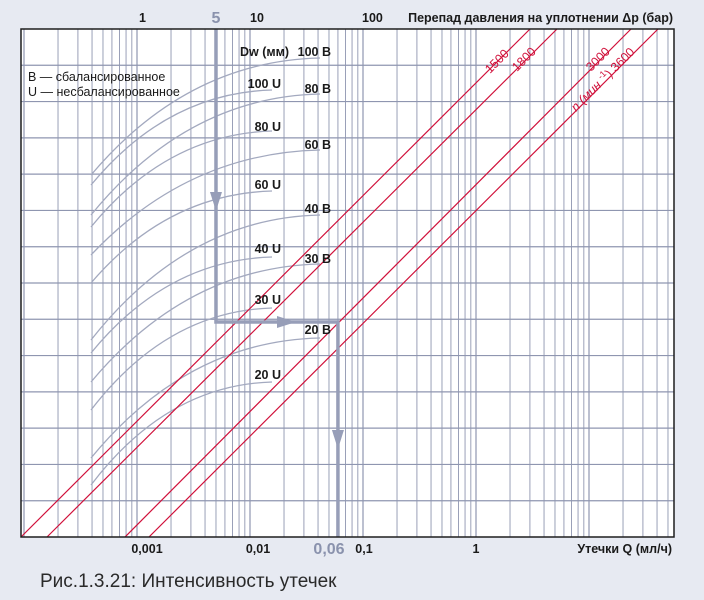 The width and height of the screenshot is (704, 600). Describe the element at coordinates (268, 375) in the screenshot. I see `curve-label: 20 U` at that location.